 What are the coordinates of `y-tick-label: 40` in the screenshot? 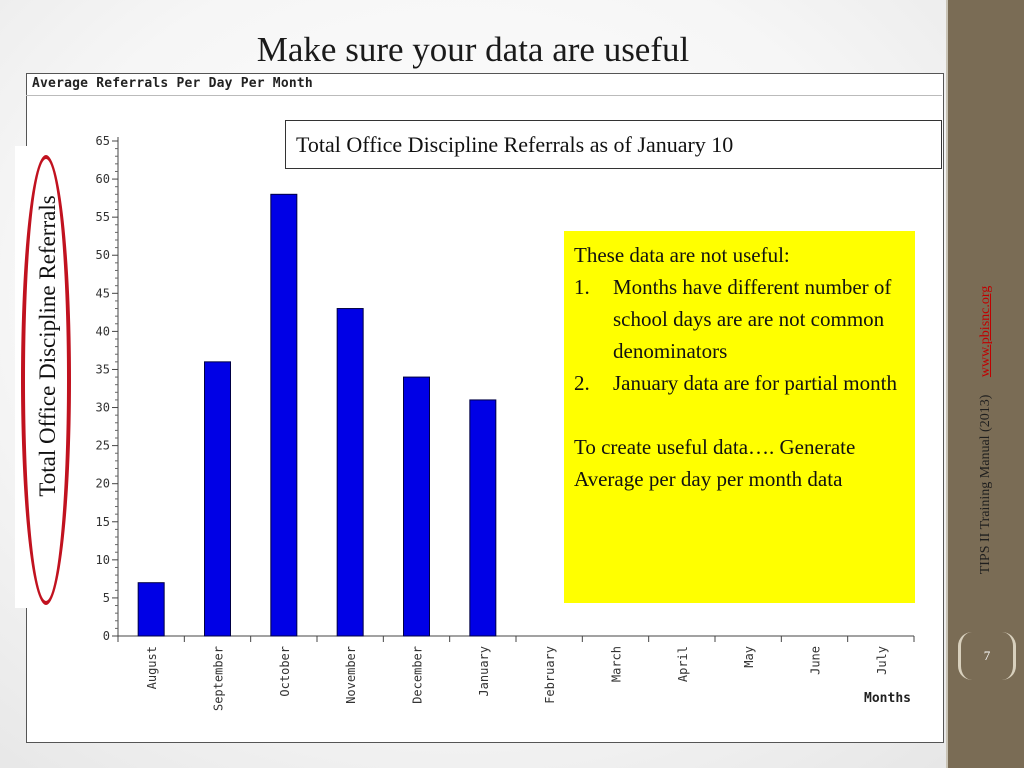 It's located at (103, 331).